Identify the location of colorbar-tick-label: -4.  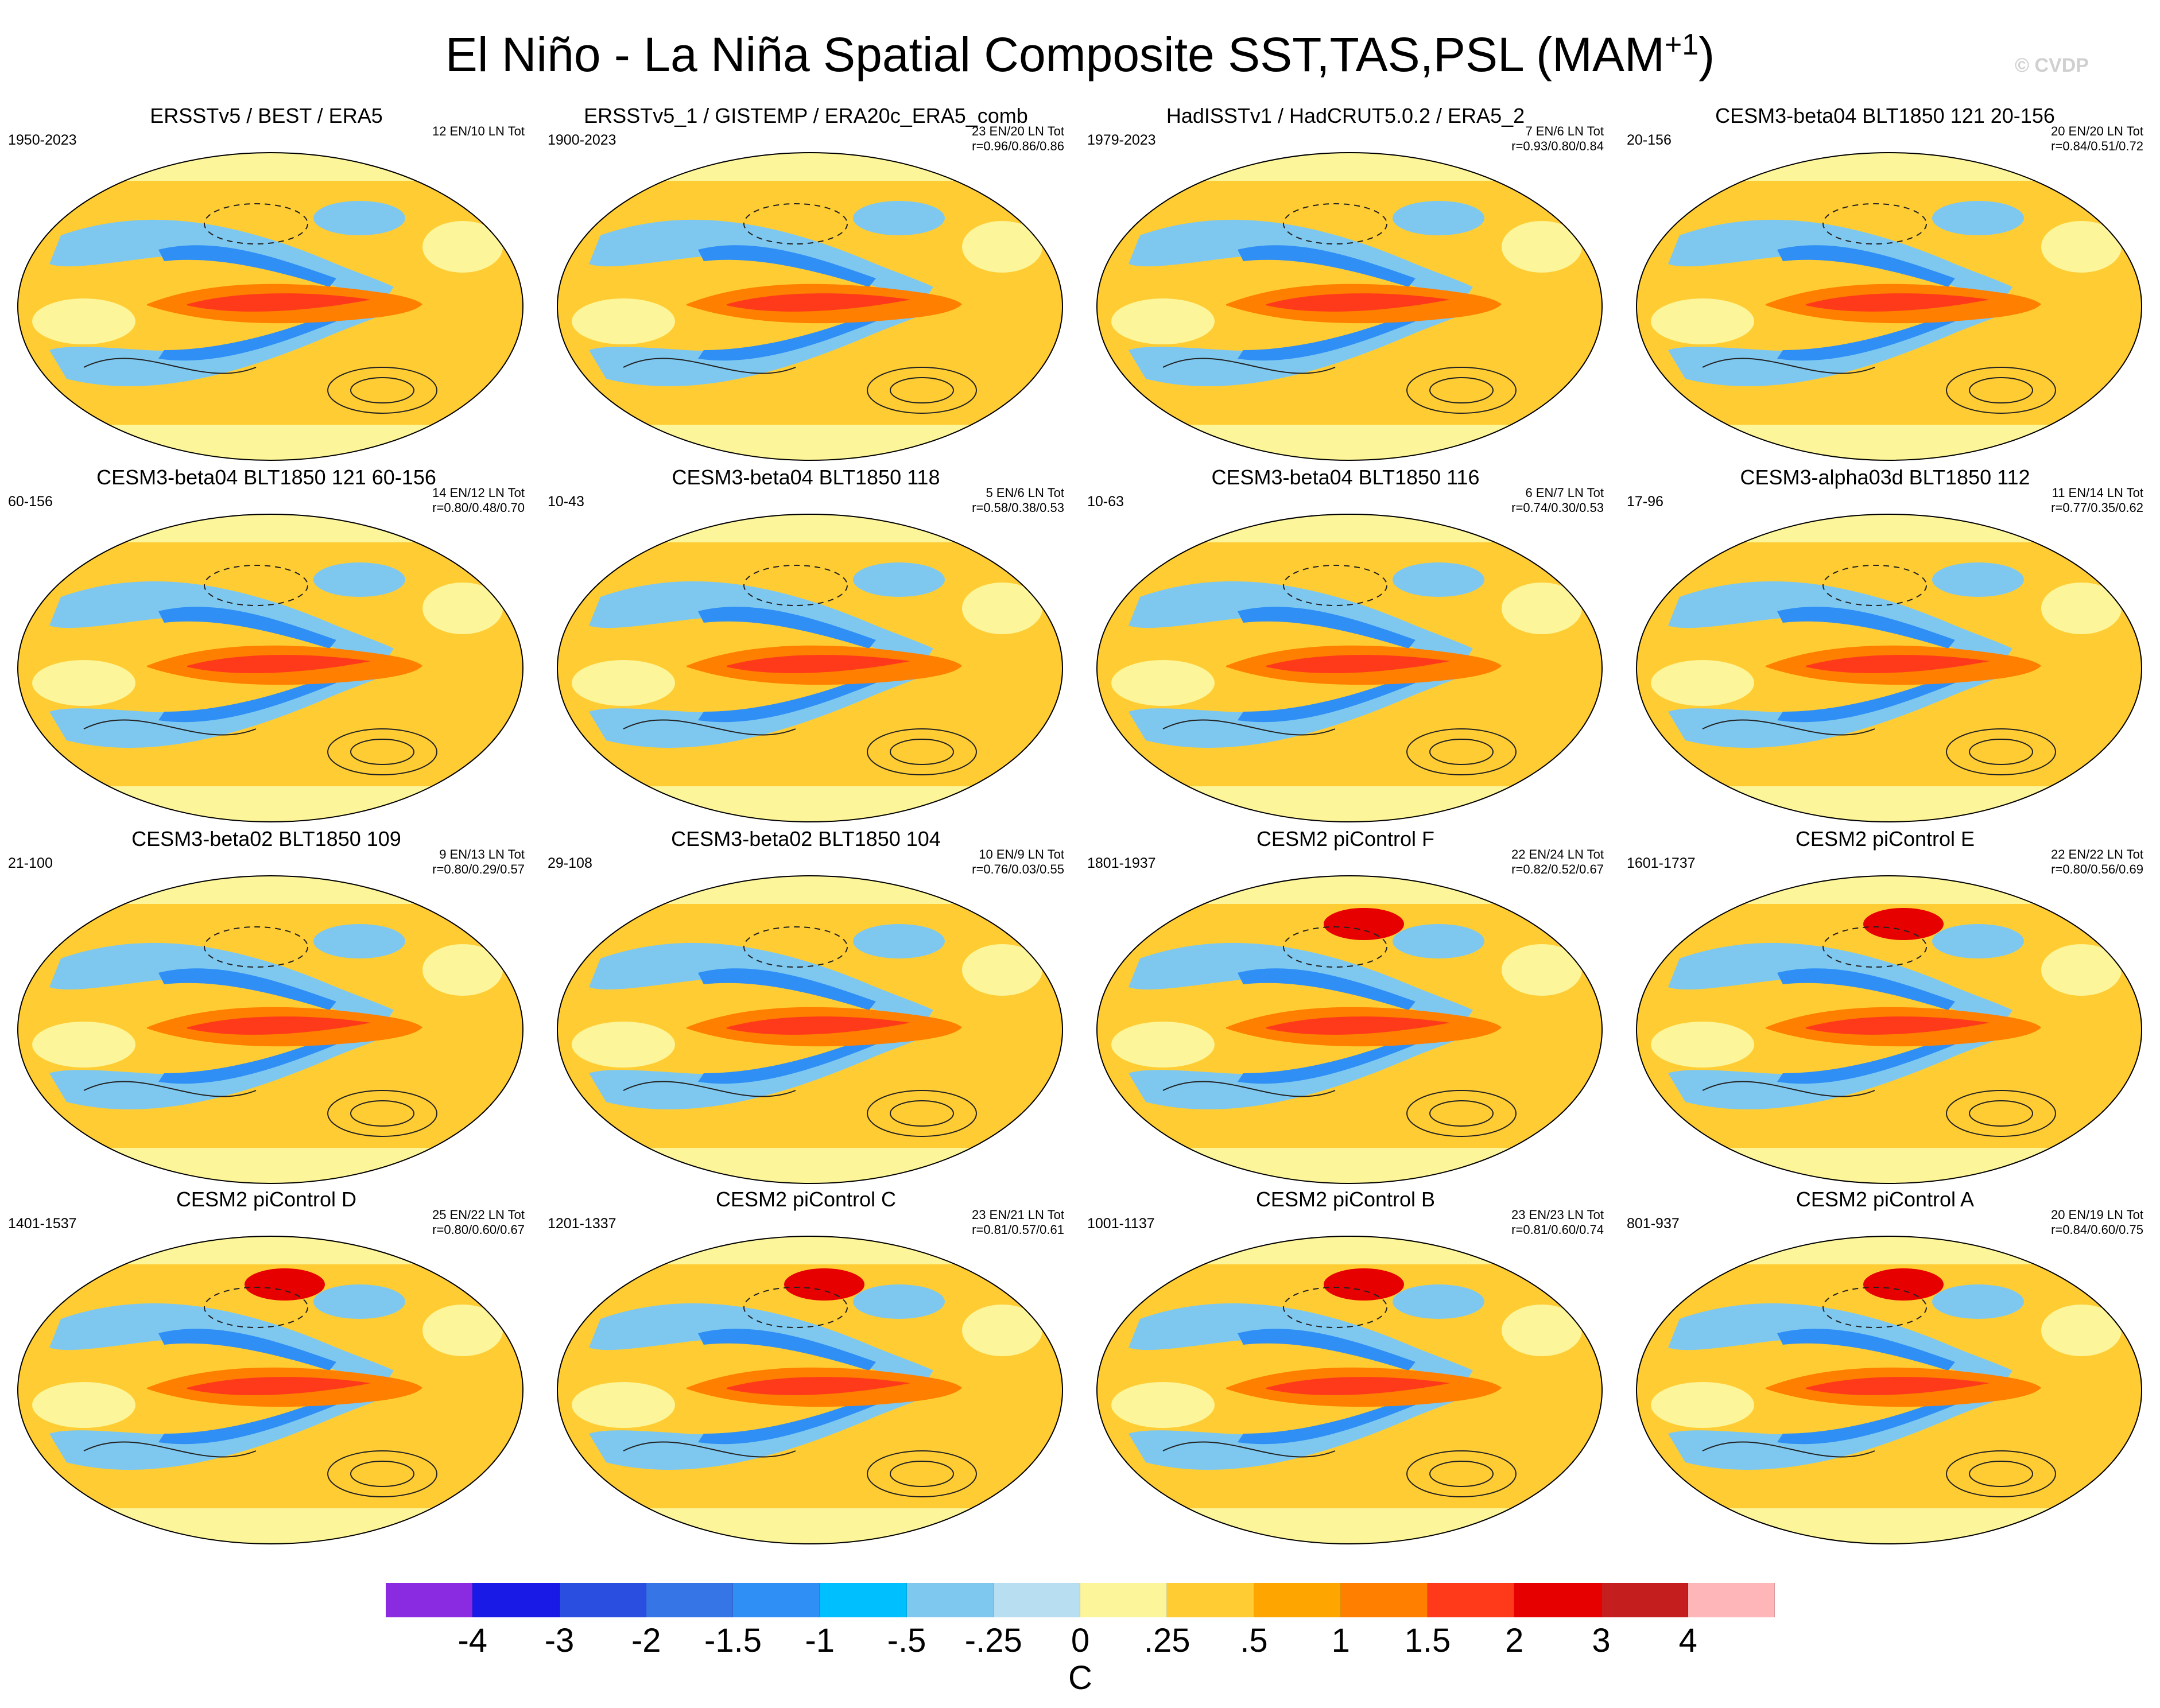
(472, 1641).